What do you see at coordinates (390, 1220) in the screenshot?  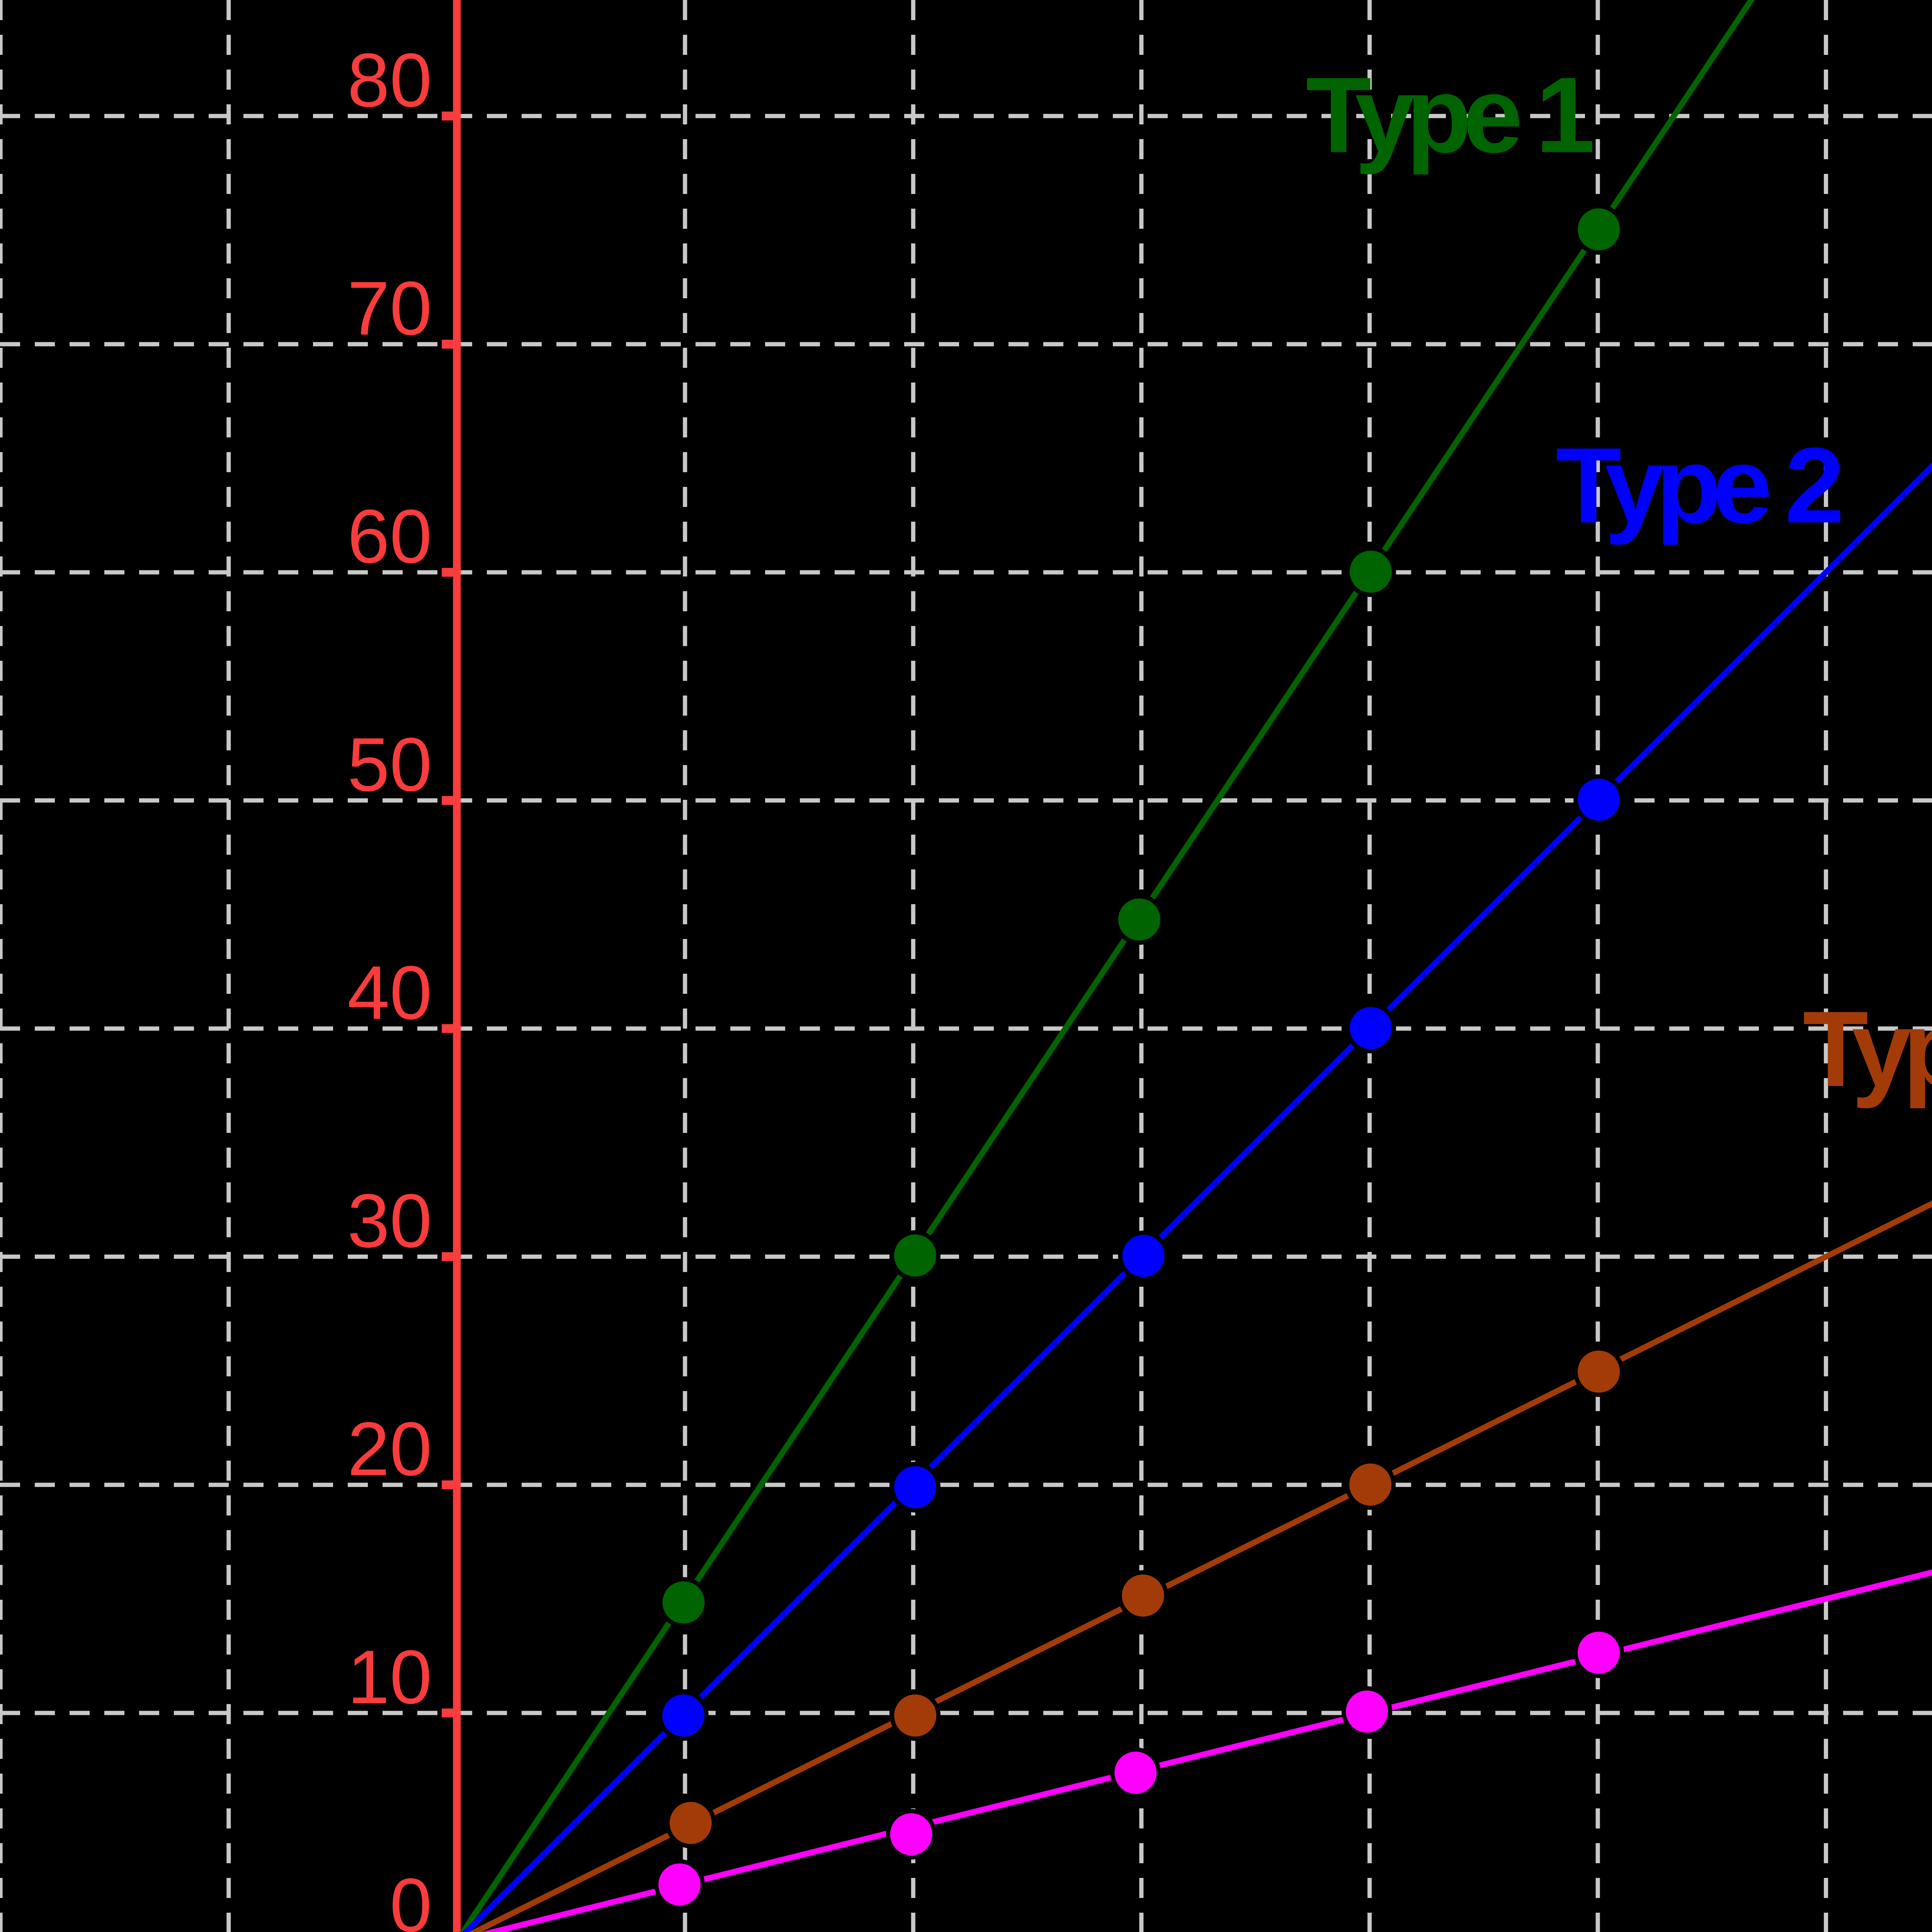 I see `svg-text: 30` at bounding box center [390, 1220].